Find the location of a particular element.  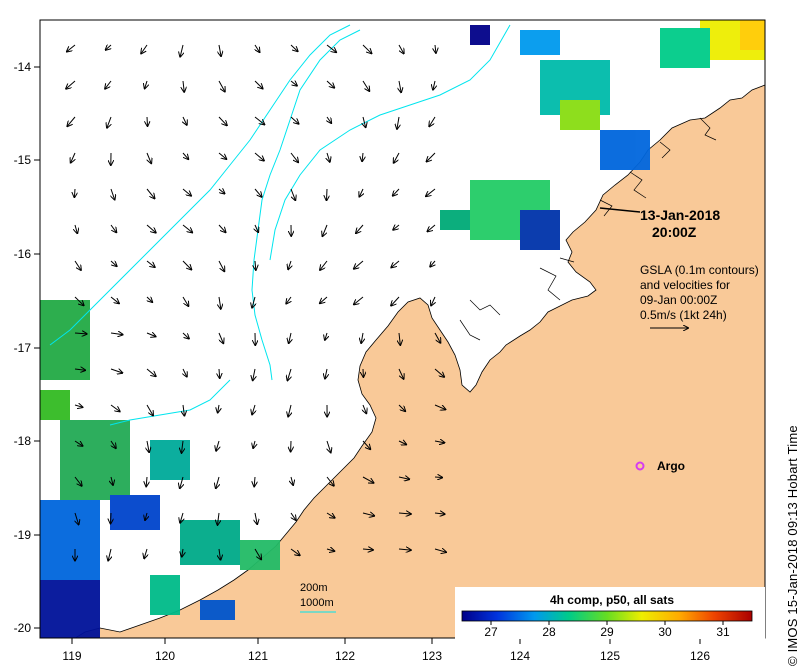

x-tick-label: 122 is located at coordinates (345, 656).